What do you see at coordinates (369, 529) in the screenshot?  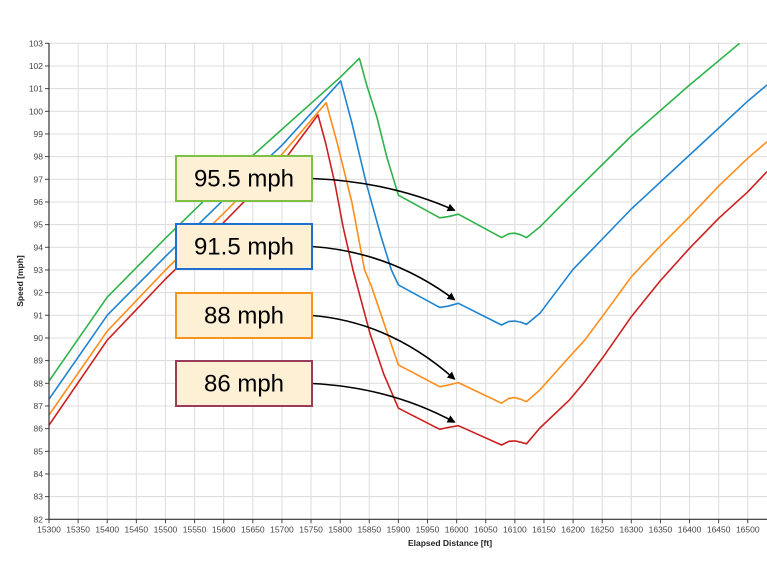 I see `x-tick-label: 15850` at bounding box center [369, 529].